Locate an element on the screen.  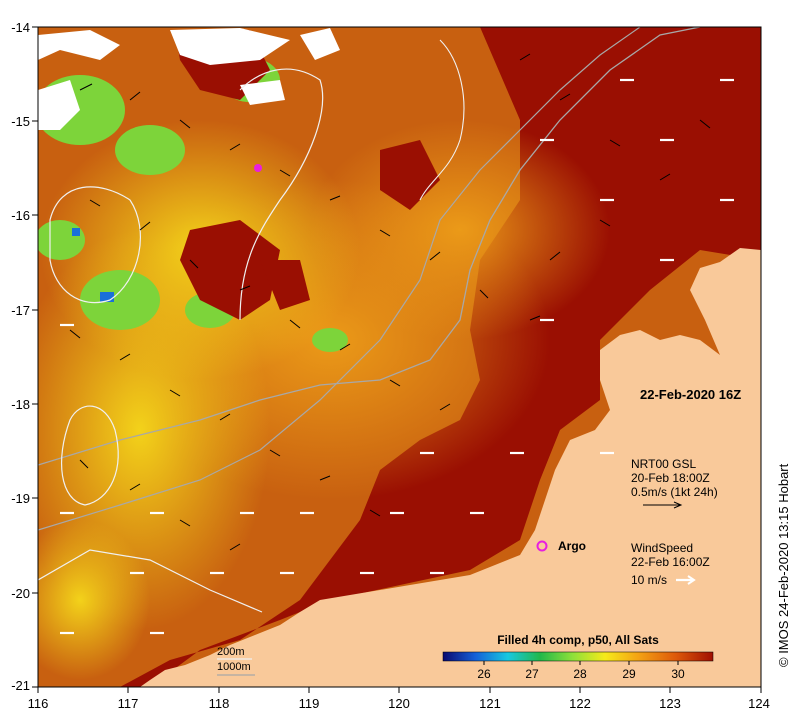
x-tick-label: 123 is located at coordinates (670, 703).